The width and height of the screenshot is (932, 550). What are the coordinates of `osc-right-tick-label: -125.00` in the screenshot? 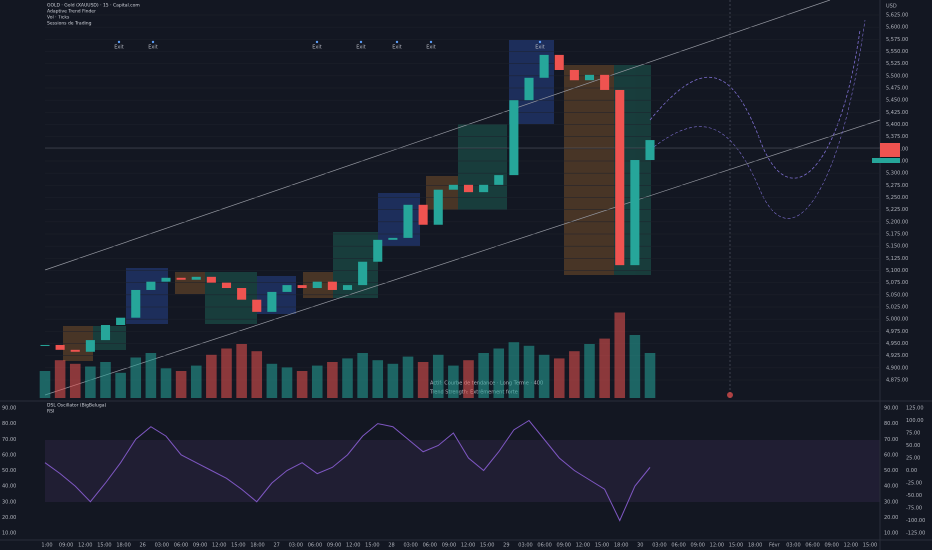 It's located at (915, 534).